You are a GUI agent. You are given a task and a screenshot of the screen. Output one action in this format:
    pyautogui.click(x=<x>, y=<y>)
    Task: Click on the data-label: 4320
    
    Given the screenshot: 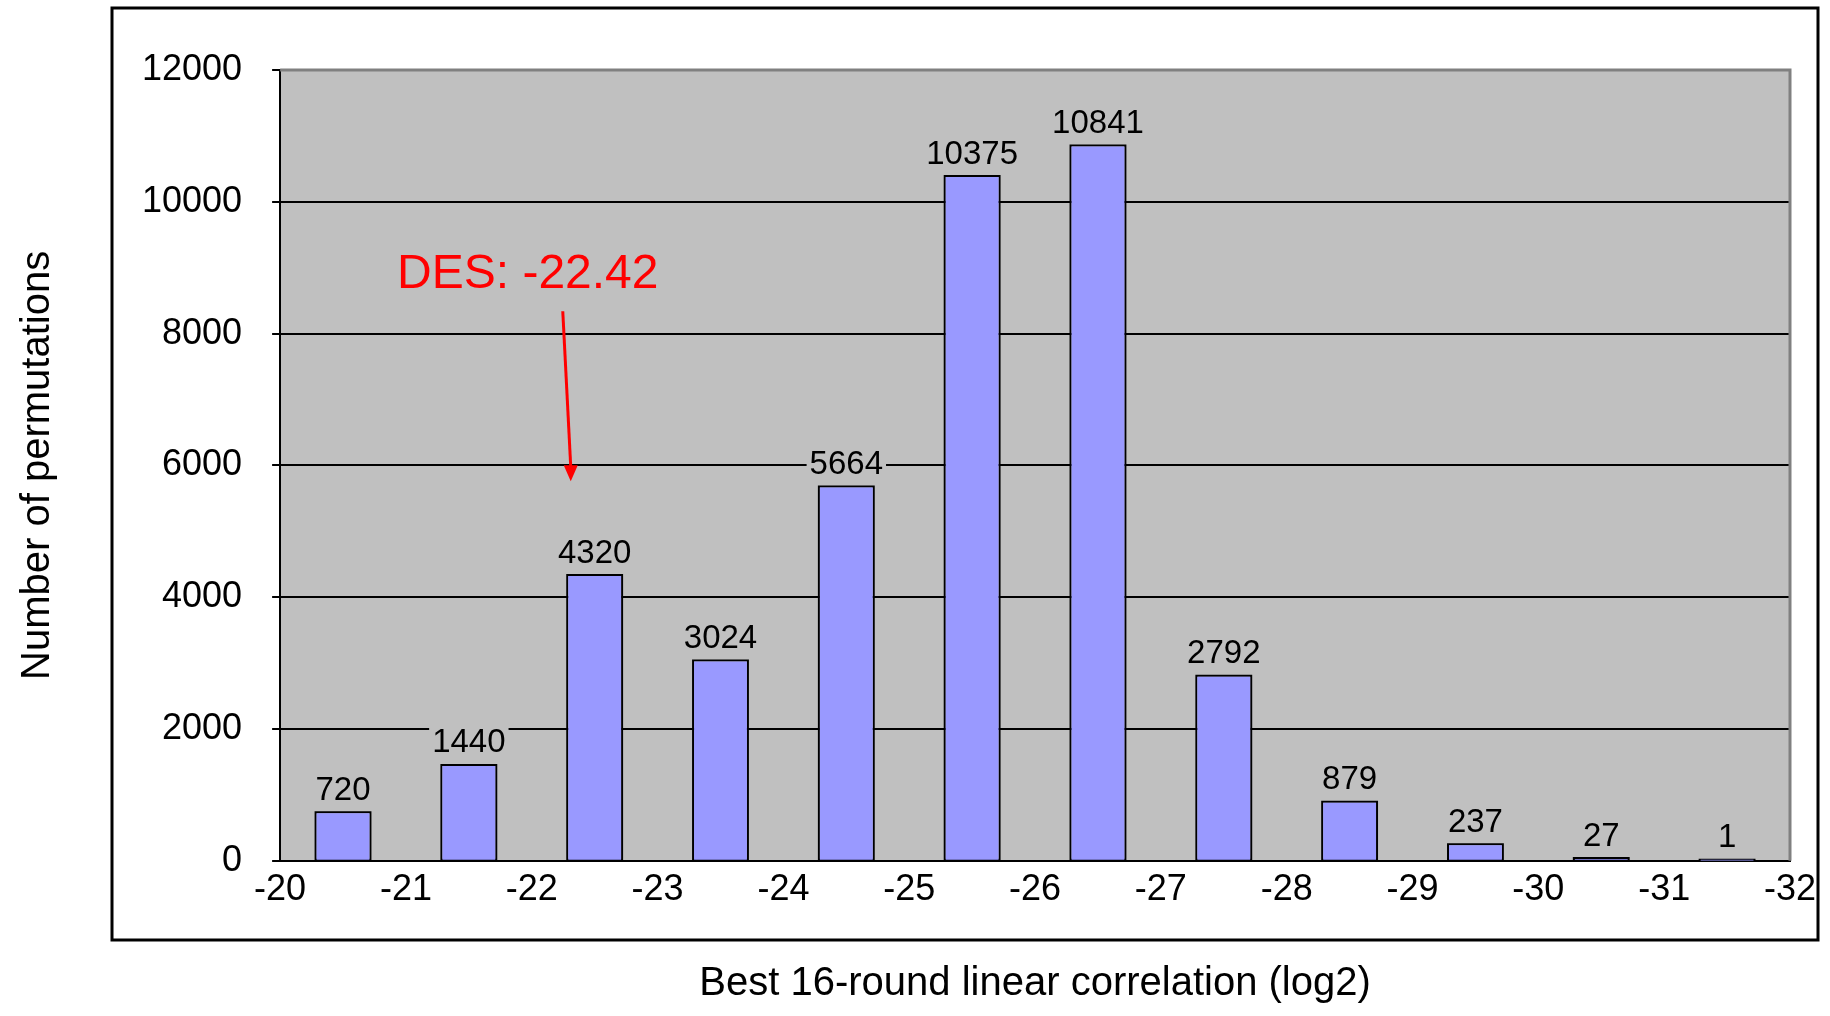 What is the action you would take?
    pyautogui.click(x=594, y=551)
    